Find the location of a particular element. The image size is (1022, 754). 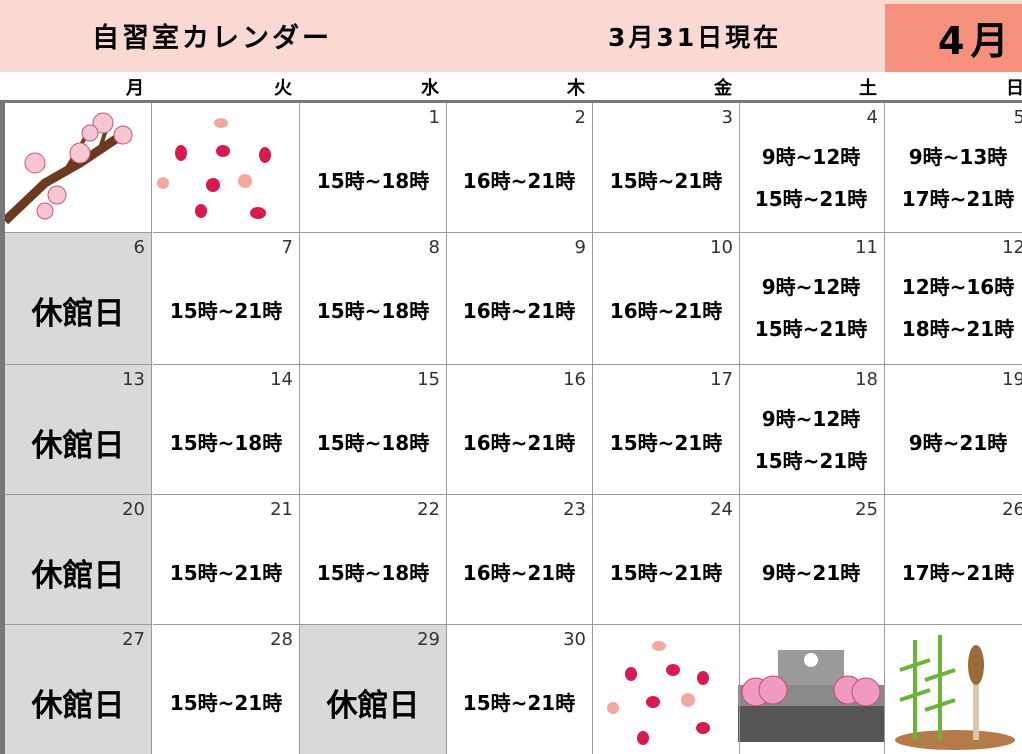

weekday-label: 水 is located at coordinates (430, 88).